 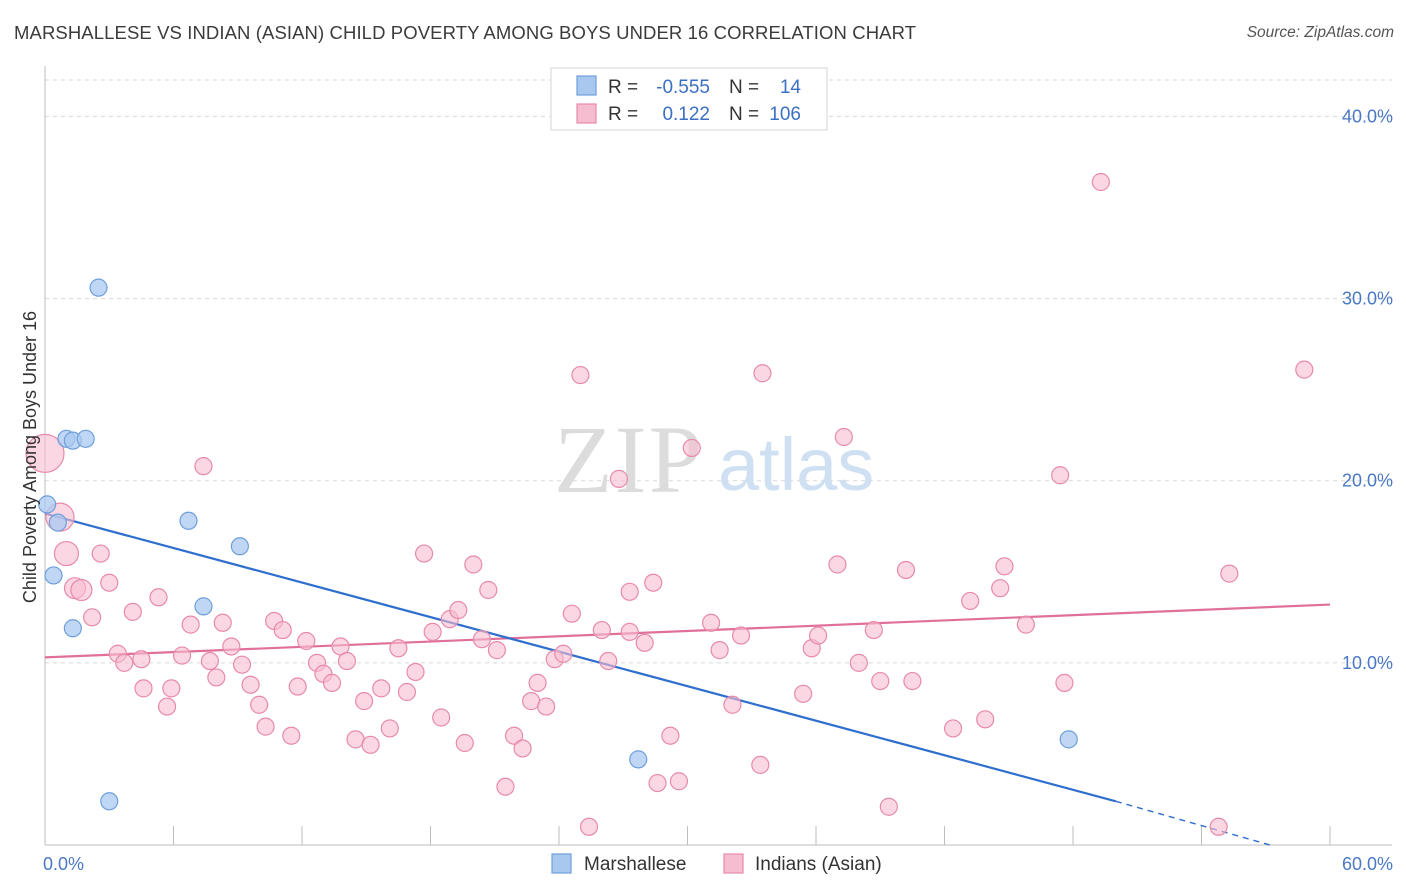 I want to click on legend-swatch-indian, so click(x=586, y=113).